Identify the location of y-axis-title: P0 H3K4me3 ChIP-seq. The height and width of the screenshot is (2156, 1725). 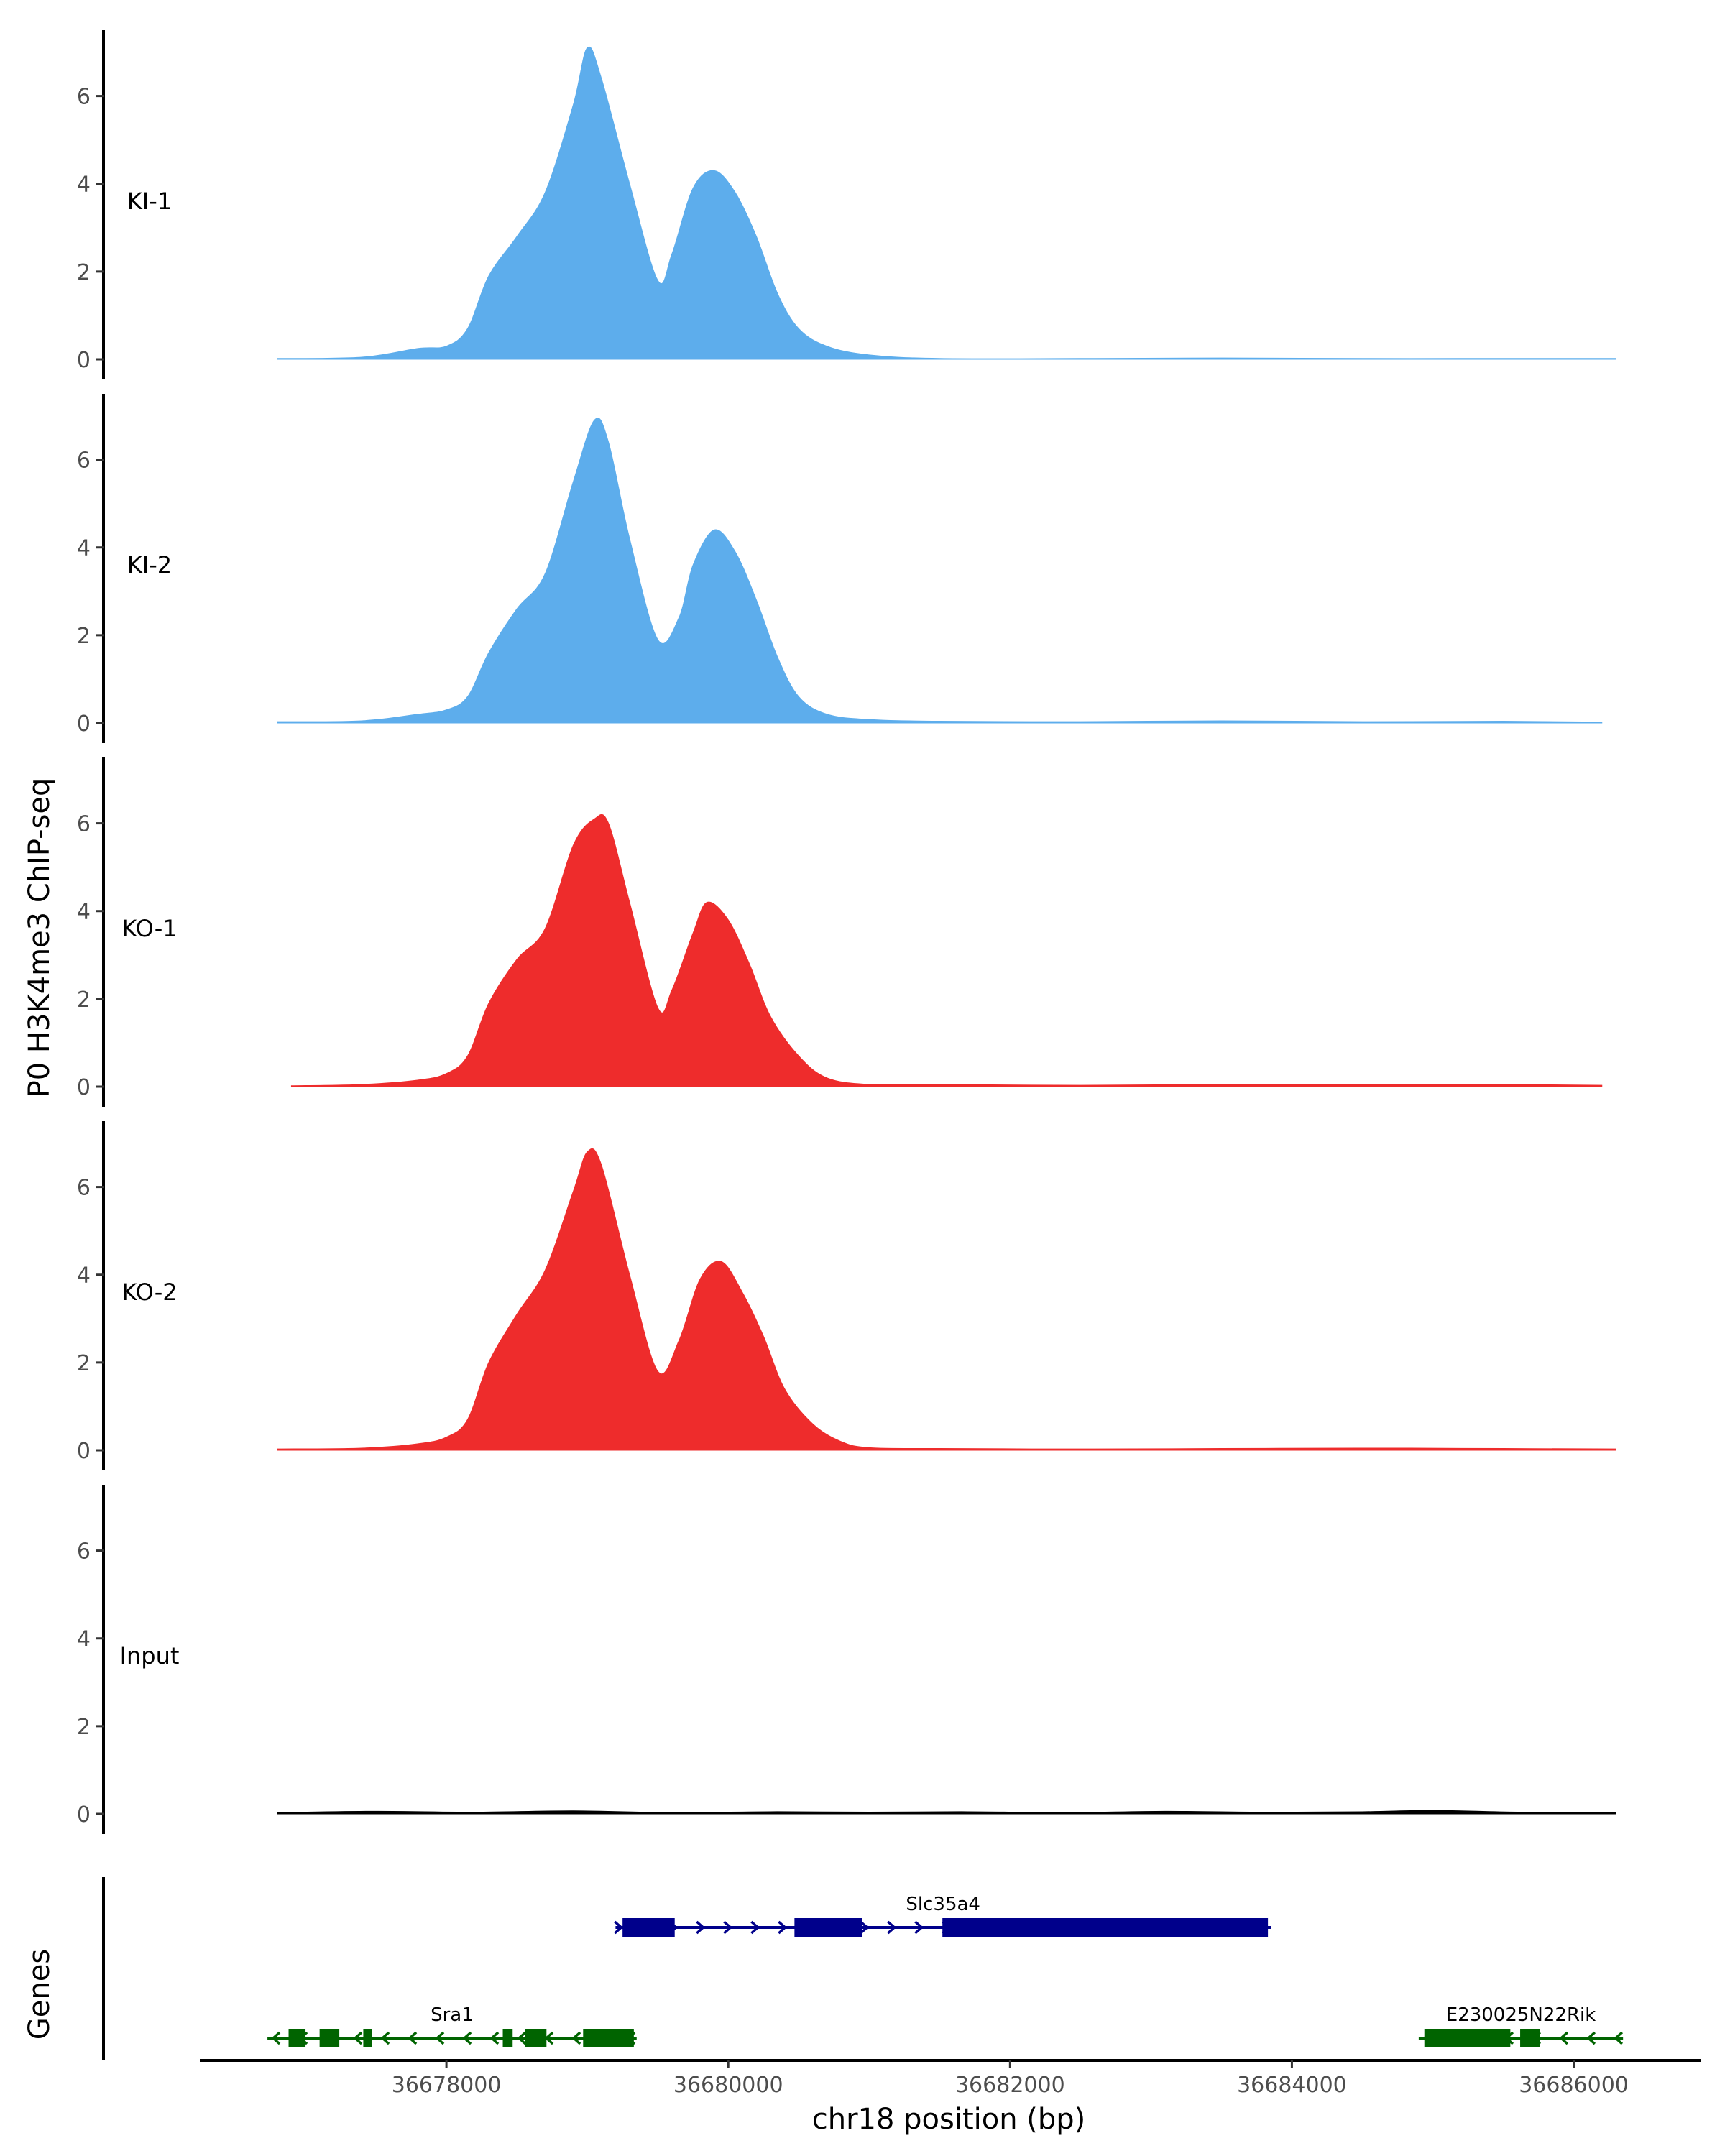
(39, 938).